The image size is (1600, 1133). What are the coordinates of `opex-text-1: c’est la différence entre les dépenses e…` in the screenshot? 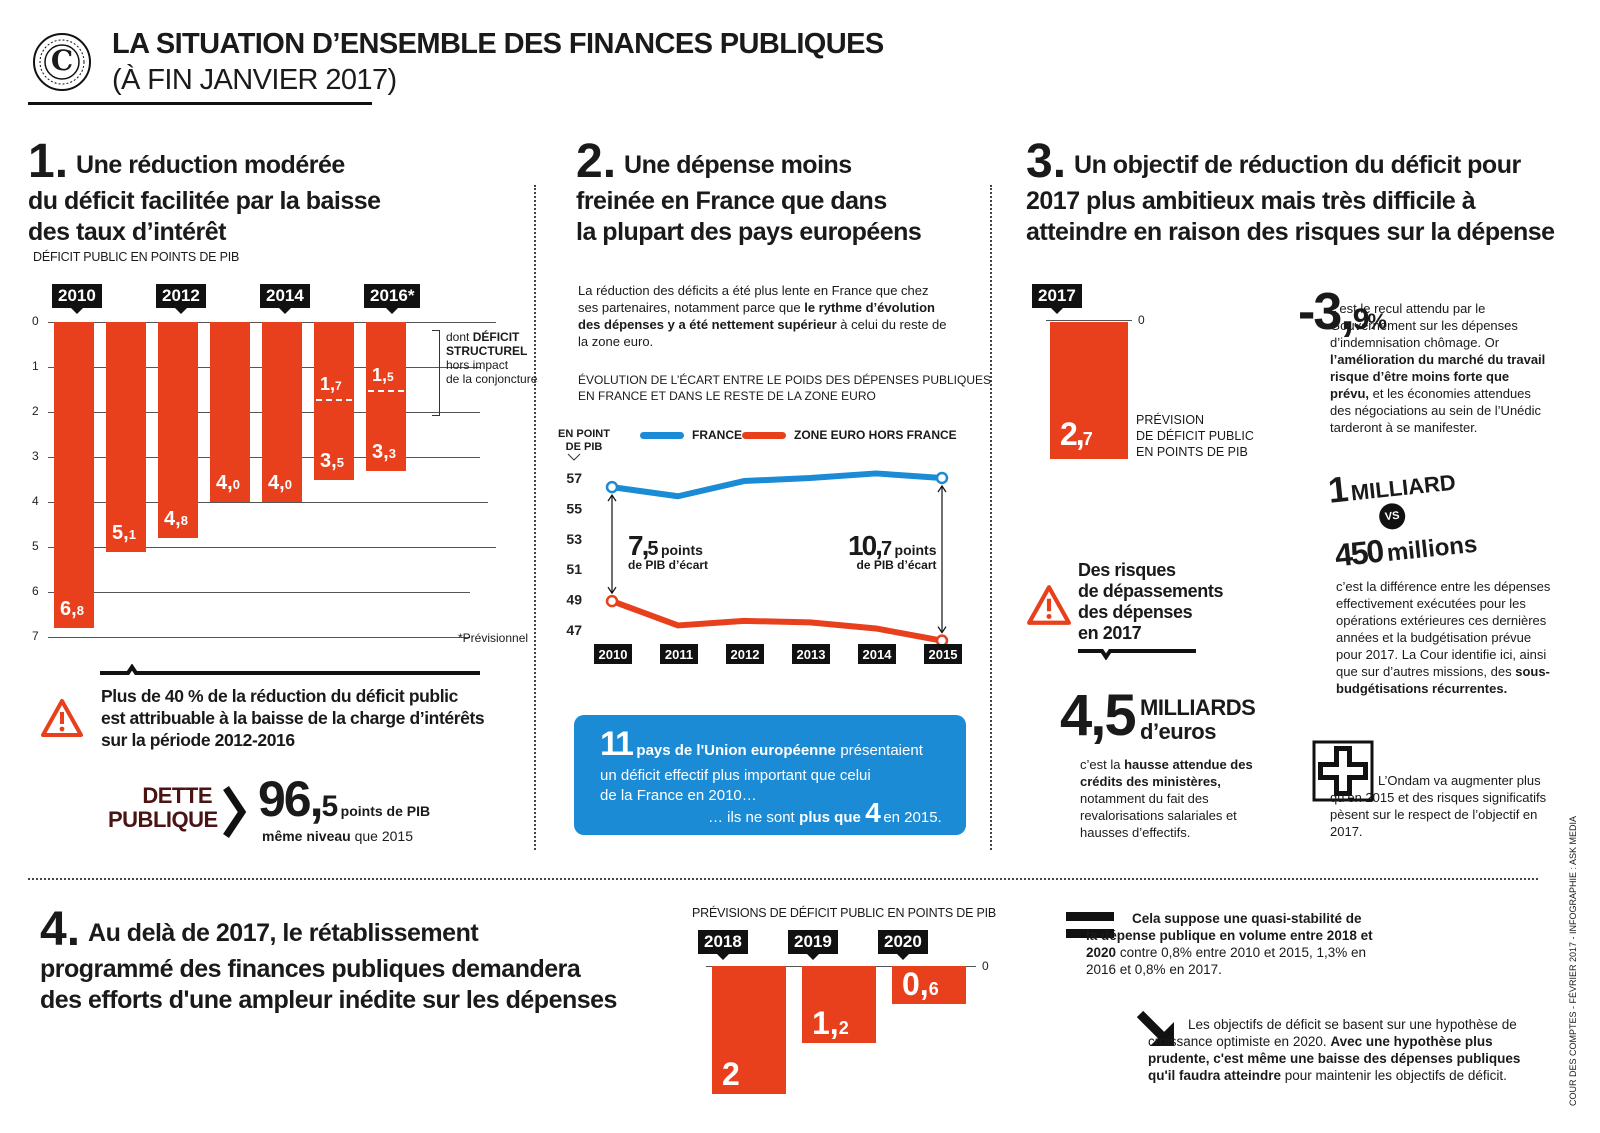 It's located at (1443, 629).